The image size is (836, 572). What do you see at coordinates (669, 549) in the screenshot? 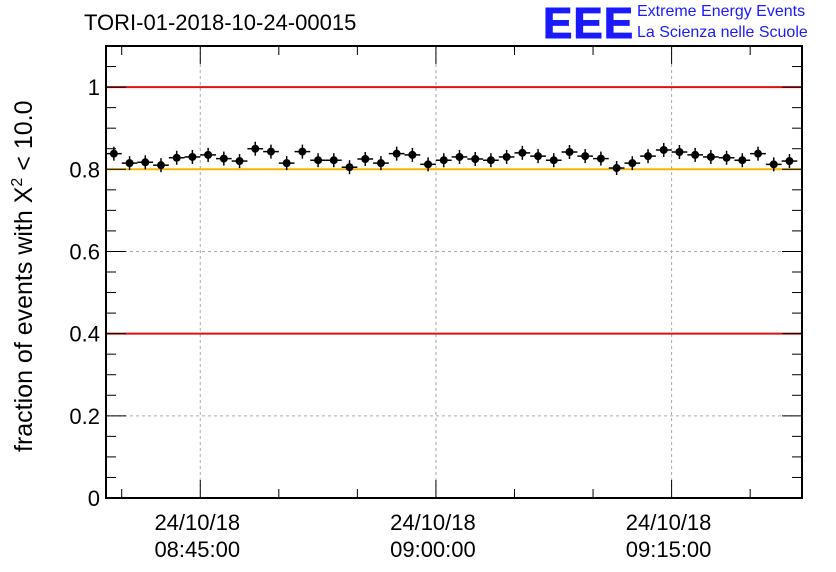
I see `x-tick-label-time: 09:15:00` at bounding box center [669, 549].